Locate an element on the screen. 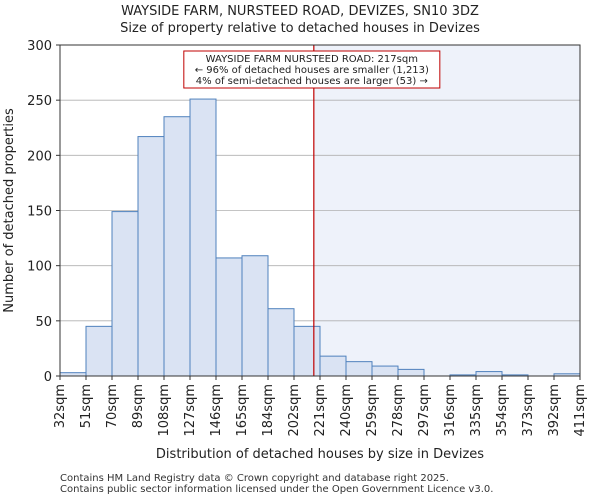 The image size is (600, 500). y-tick-label-100: 100 is located at coordinates (39, 267).